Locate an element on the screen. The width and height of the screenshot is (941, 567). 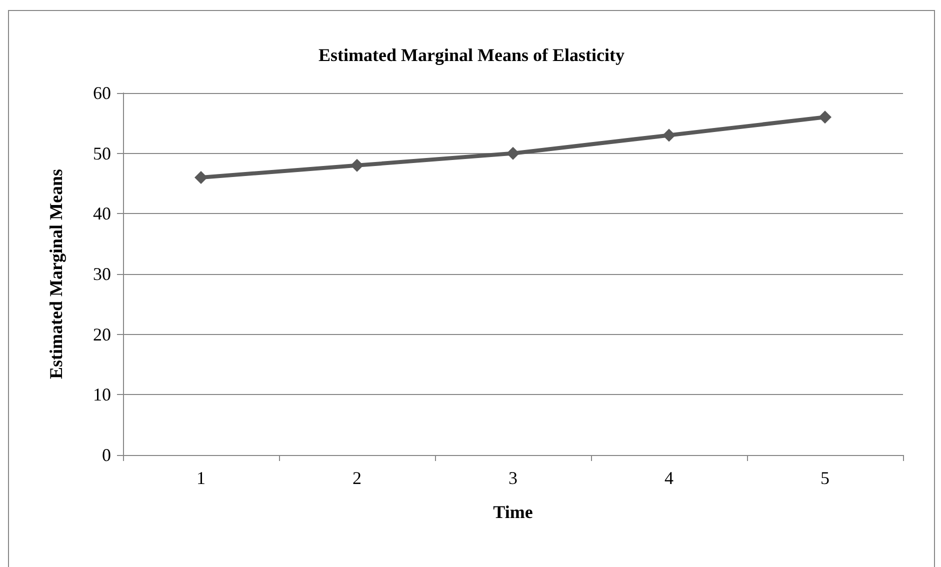
y-tick-label: 0 is located at coordinates (106, 455).